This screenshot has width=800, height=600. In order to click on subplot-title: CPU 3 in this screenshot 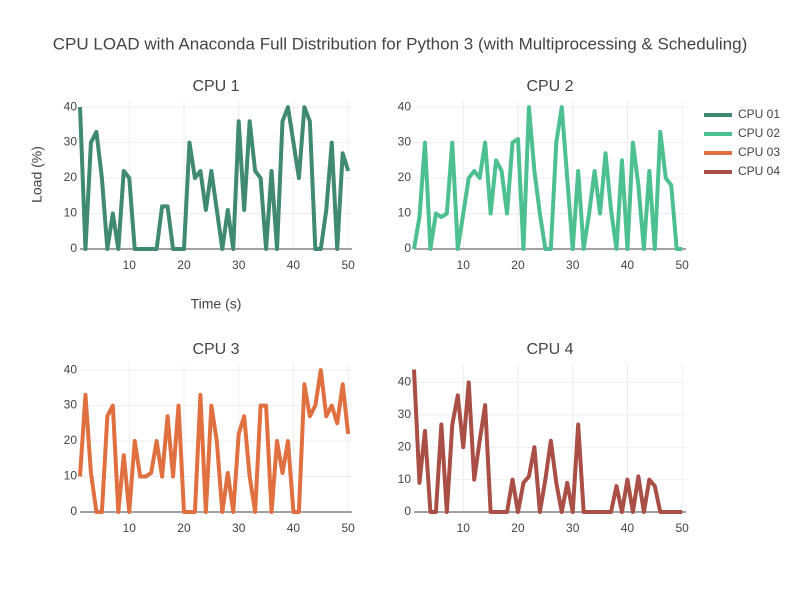, I will do `click(215, 349)`.